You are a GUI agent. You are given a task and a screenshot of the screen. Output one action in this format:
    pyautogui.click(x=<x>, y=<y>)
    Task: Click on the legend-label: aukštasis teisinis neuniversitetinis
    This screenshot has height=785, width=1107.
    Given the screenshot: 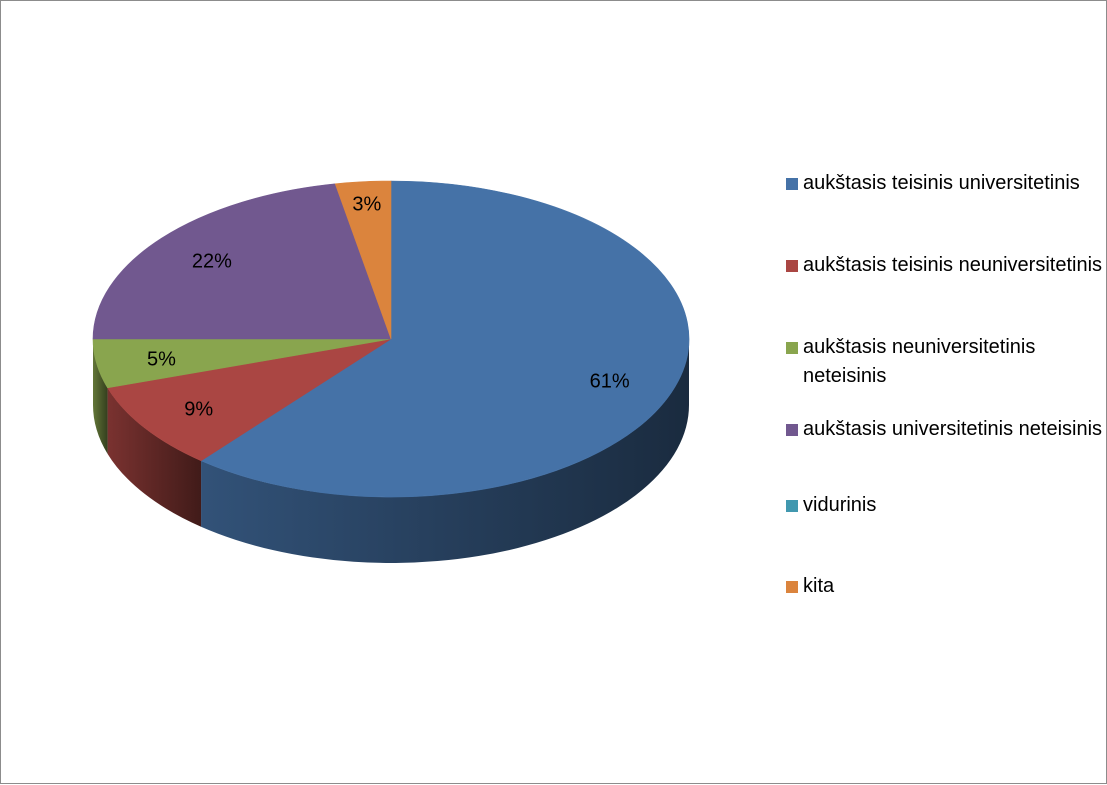 What is the action you would take?
    pyautogui.click(x=953, y=265)
    